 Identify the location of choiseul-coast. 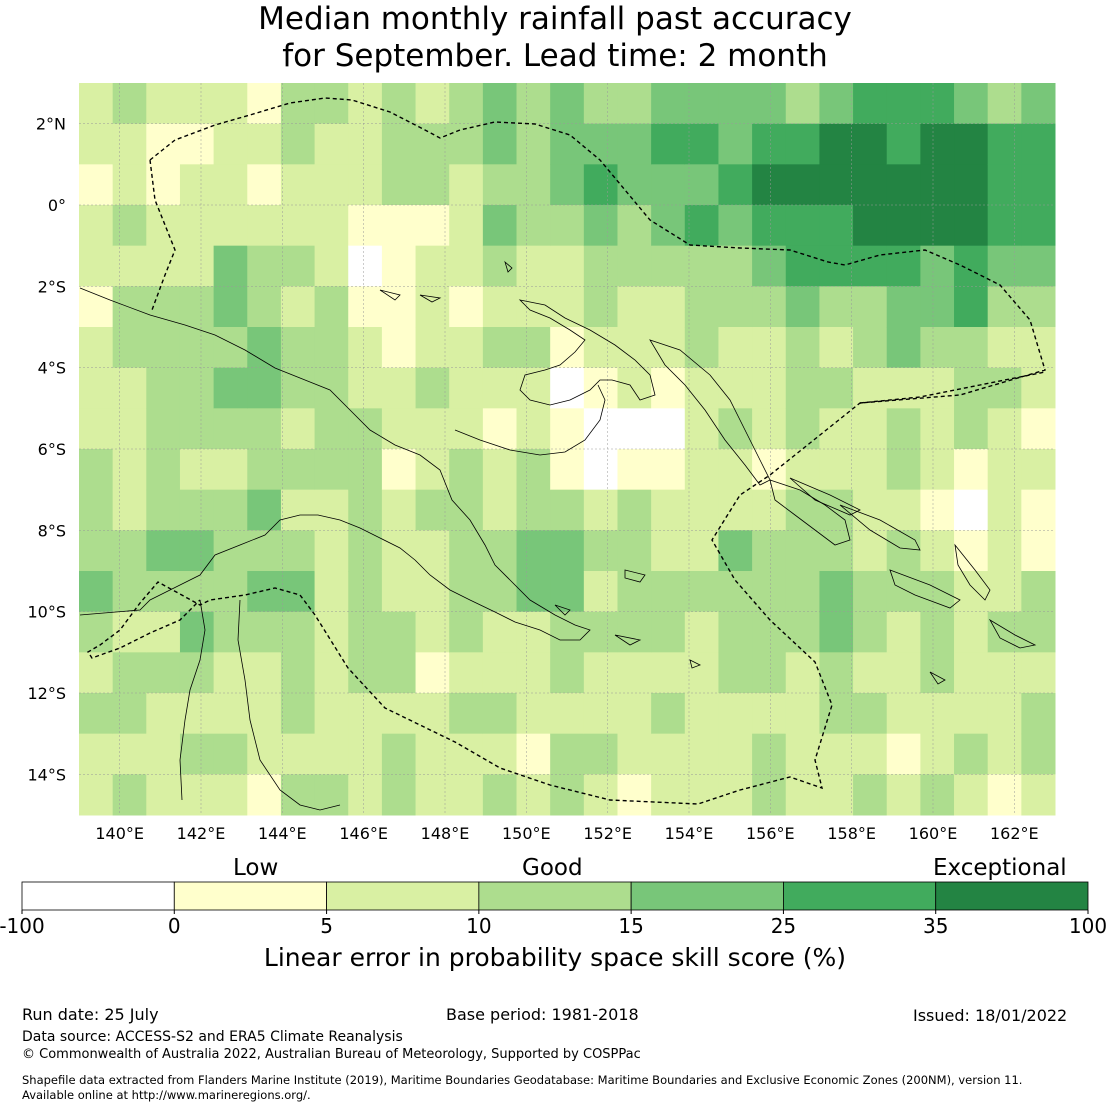
(825, 496).